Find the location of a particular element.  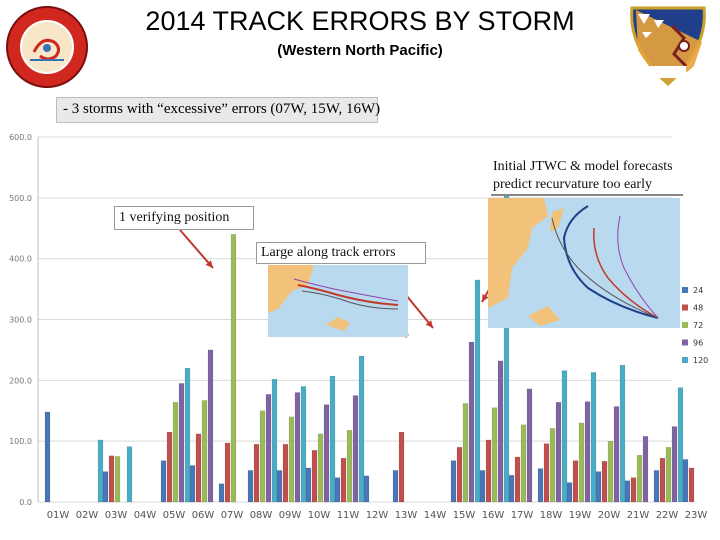

x-tick-label: 13W is located at coordinates (406, 515).